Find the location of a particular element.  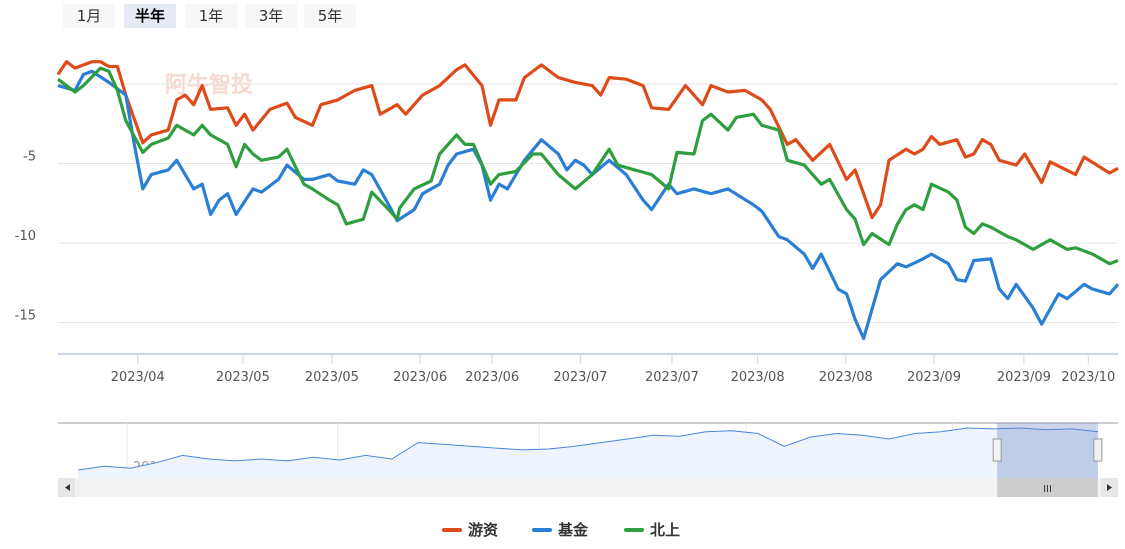

range-button-3y: 3年 is located at coordinates (271, 16).